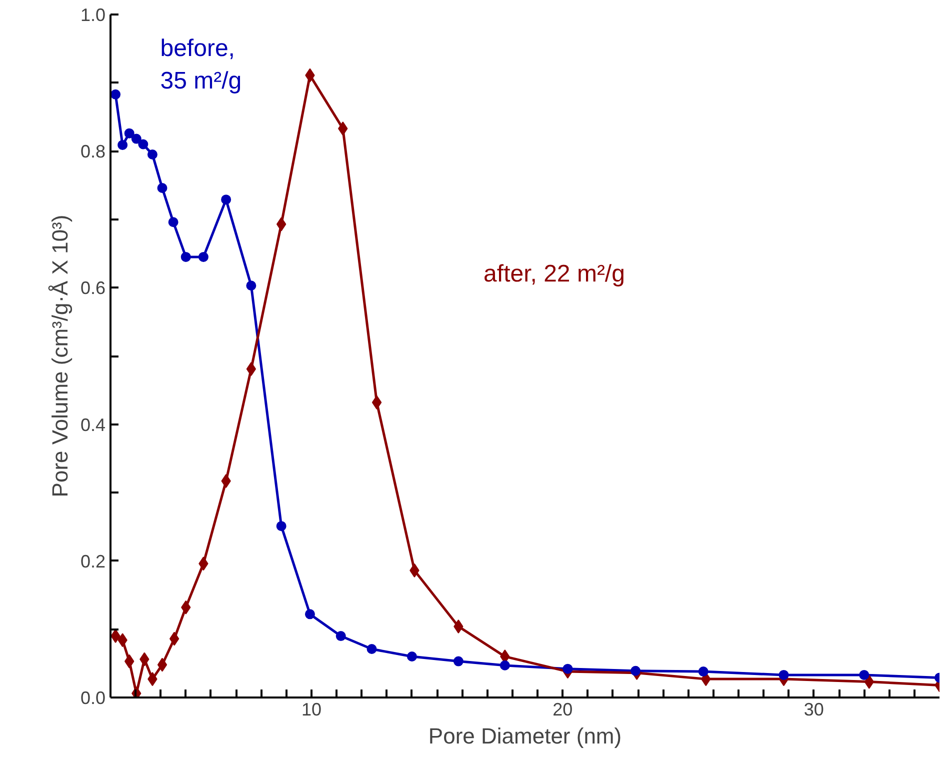 Image resolution: width=943 pixels, height=767 pixels. Describe the element at coordinates (93, 288) in the screenshot. I see `y-tick-label: 0.6` at that location.